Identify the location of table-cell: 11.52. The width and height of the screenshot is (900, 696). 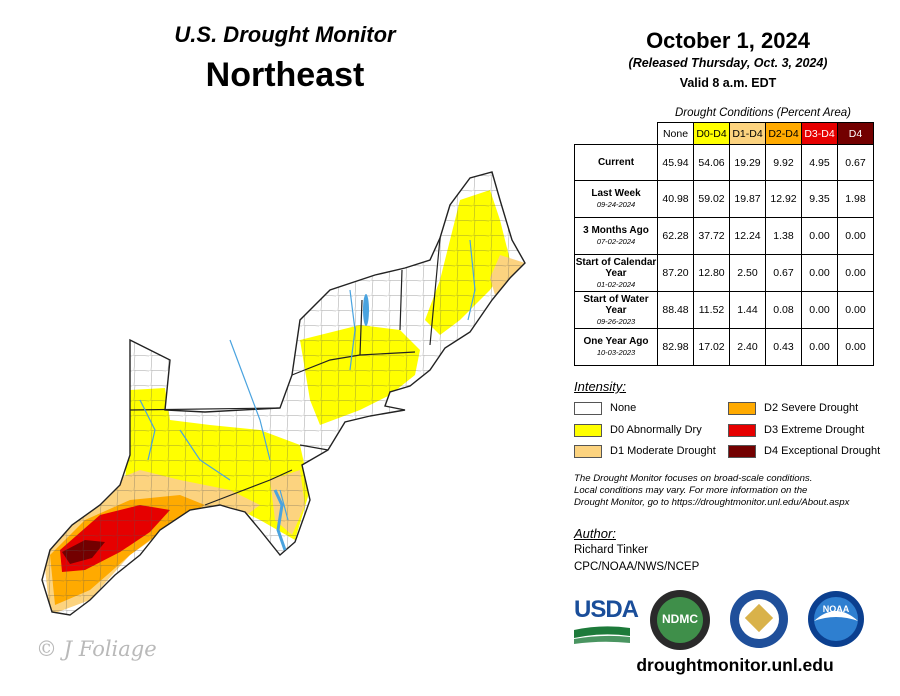
(711, 310).